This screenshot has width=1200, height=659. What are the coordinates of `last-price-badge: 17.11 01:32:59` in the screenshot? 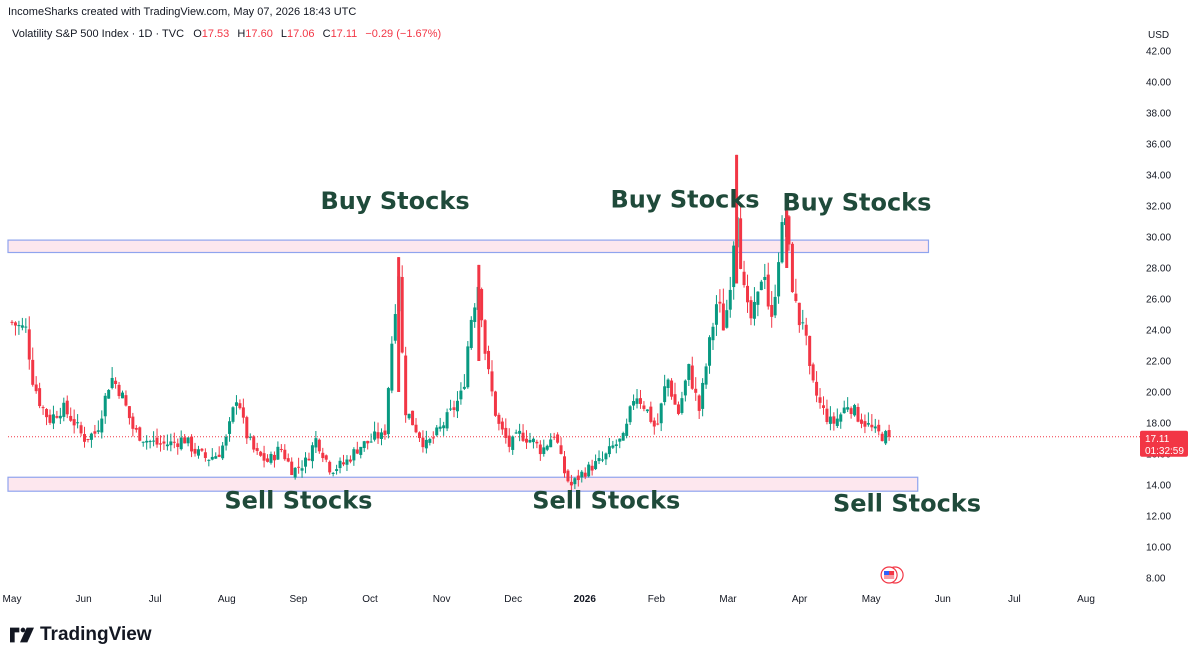 It's located at (1164, 443).